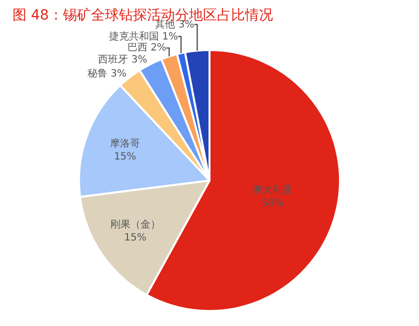 The width and height of the screenshot is (419, 326). What do you see at coordinates (123, 59) in the screenshot?
I see `slice-label: 西班牙 3%` at bounding box center [123, 59].